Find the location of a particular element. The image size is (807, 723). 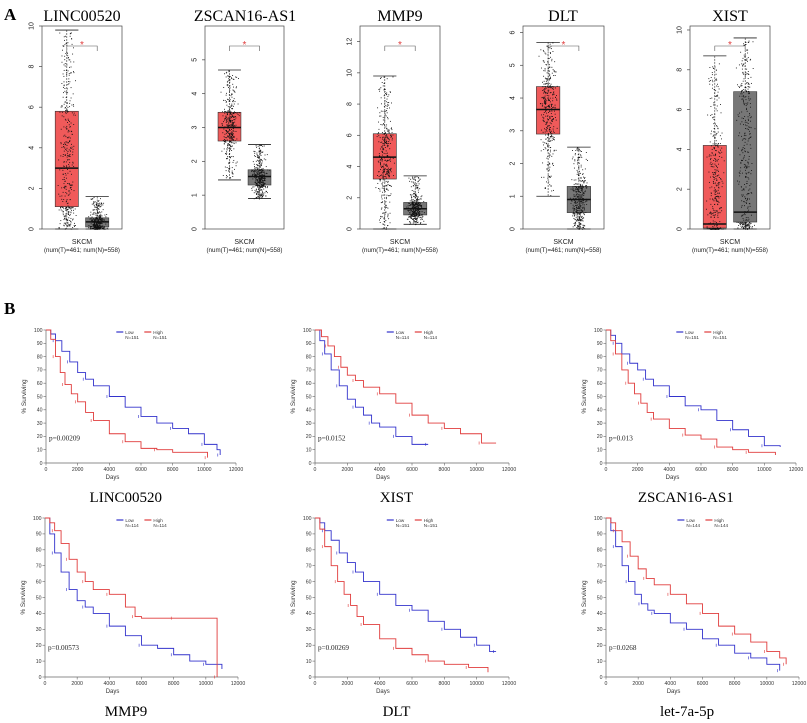

x-tick-label: 2000 is located at coordinates (348, 684).